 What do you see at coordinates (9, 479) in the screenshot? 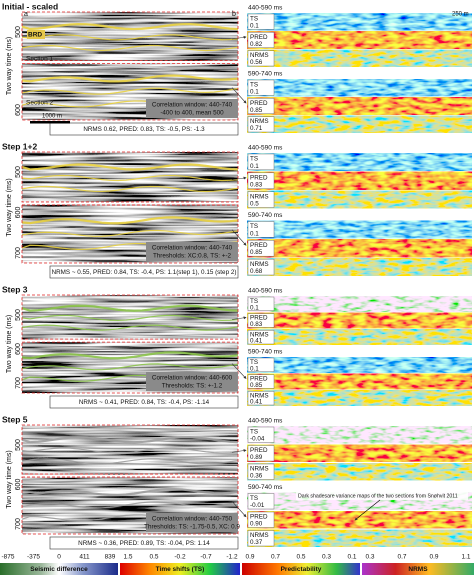
I see `y-axis-label: Two way time (ms)` at bounding box center [9, 479].